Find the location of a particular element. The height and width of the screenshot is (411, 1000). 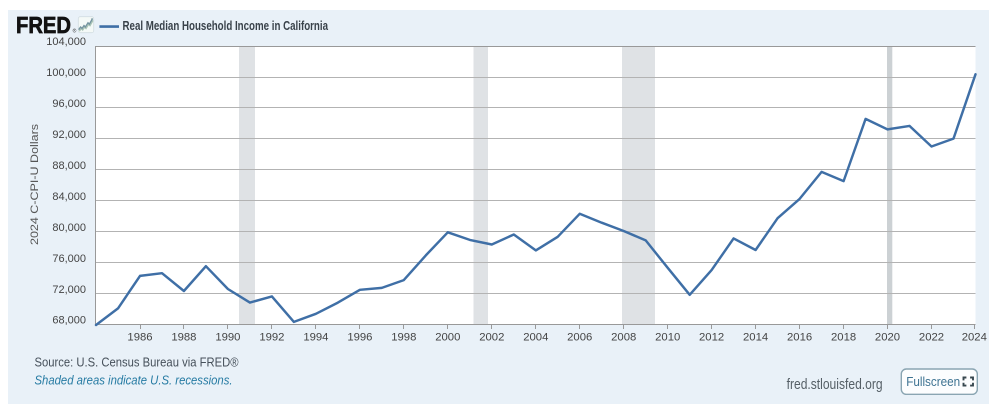

svg-text: 2022 is located at coordinates (931, 338).